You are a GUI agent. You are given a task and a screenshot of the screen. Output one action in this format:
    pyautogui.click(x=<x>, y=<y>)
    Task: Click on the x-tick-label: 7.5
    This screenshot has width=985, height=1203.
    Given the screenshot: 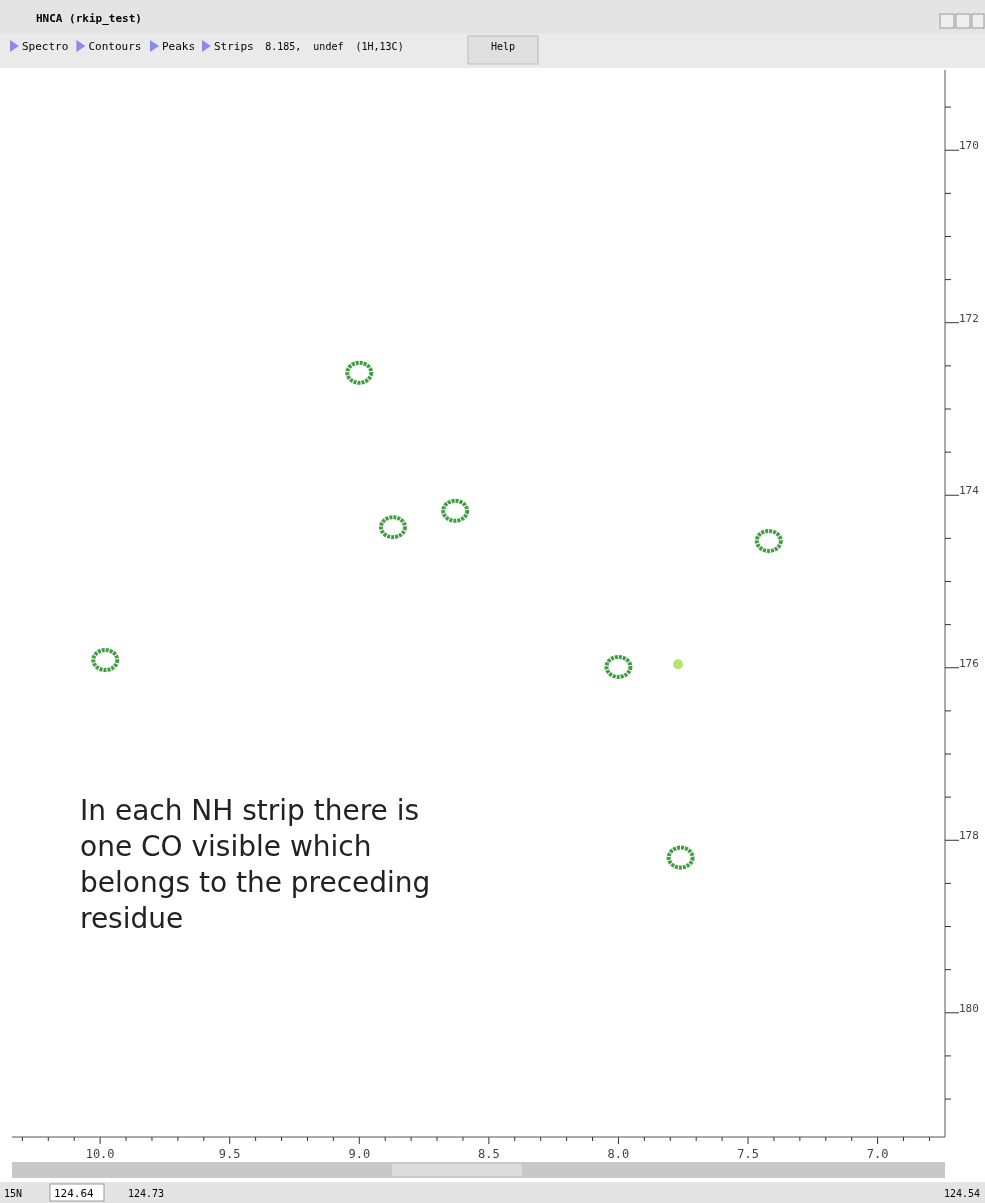 What is the action you would take?
    pyautogui.click(x=748, y=1154)
    